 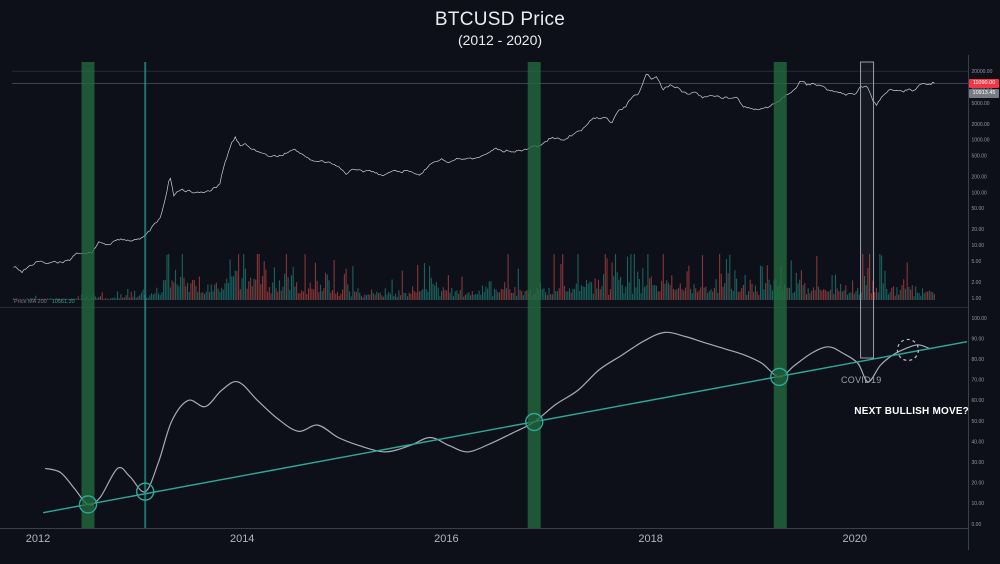 What do you see at coordinates (500, 19) in the screenshot?
I see `chart-title: BTCUSD Price` at bounding box center [500, 19].